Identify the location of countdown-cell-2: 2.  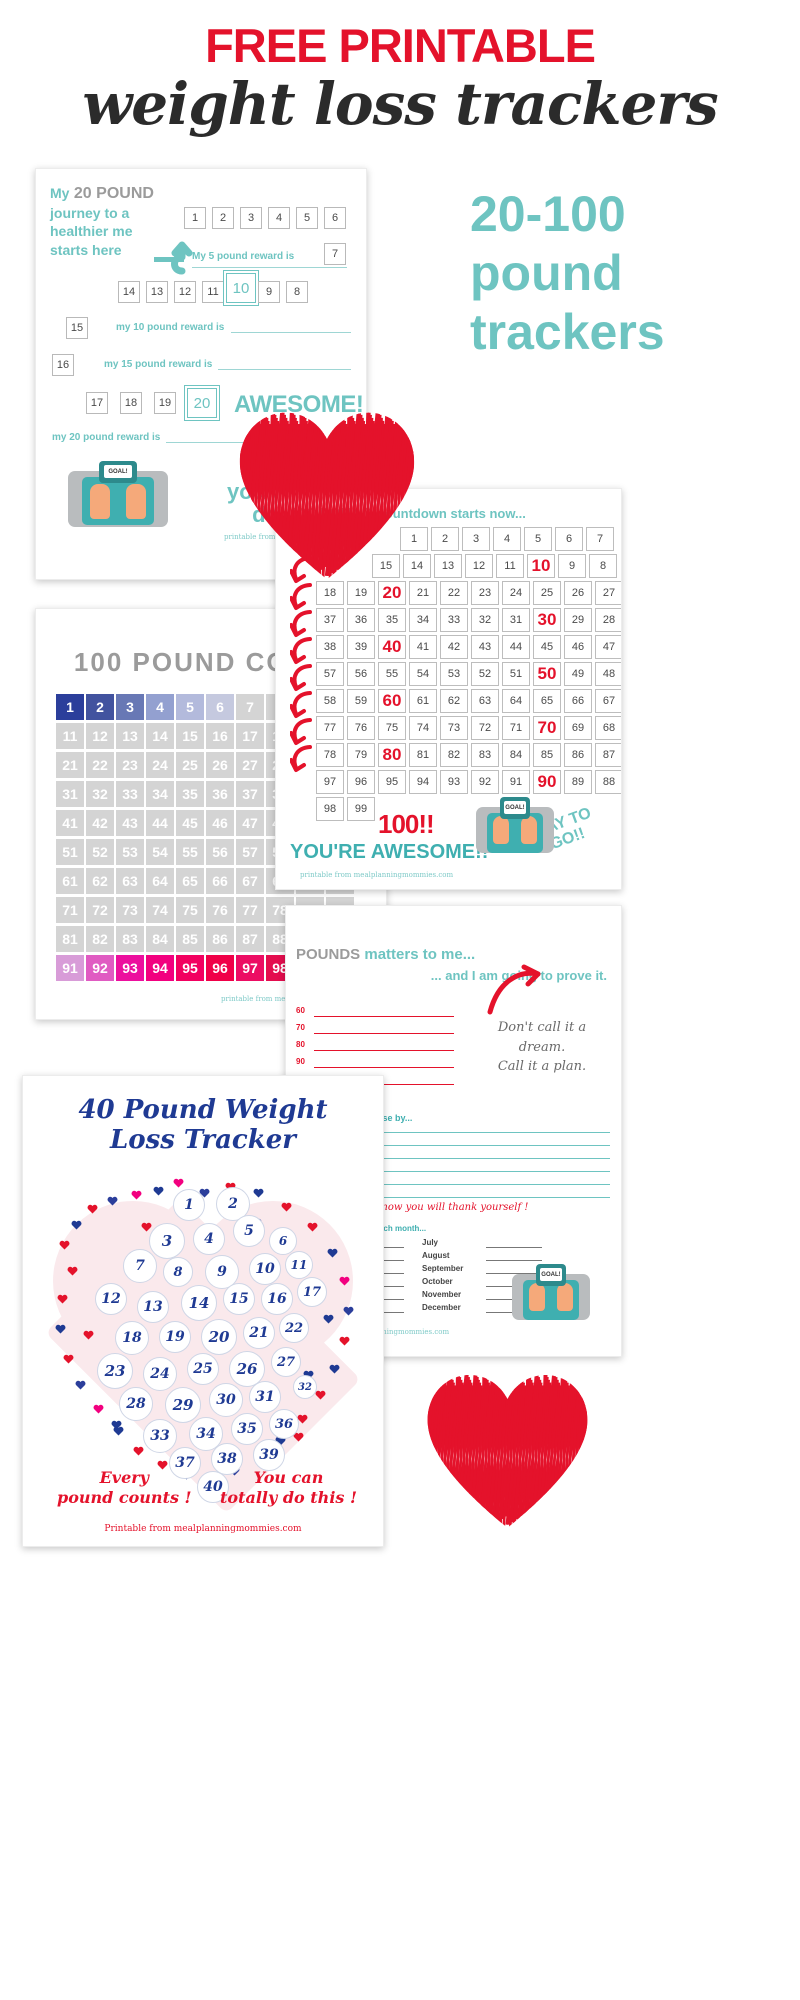
(445, 539).